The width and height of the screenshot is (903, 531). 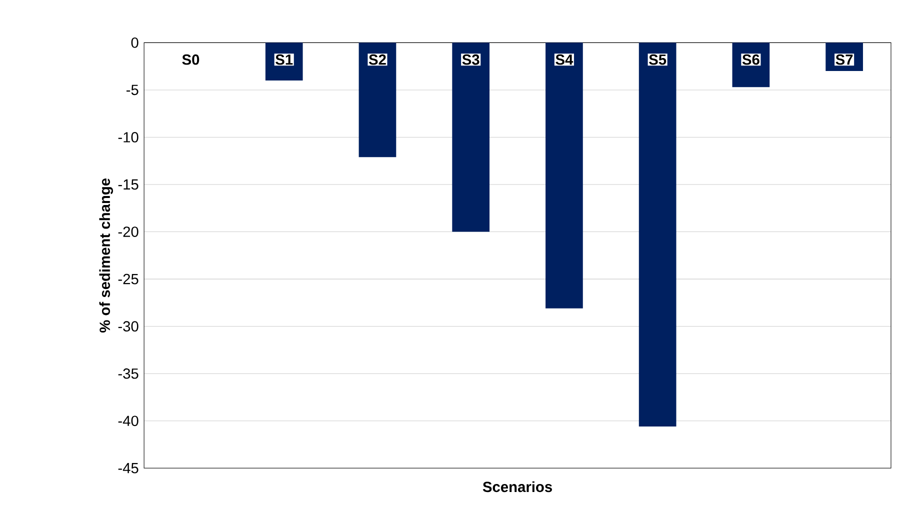 What do you see at coordinates (191, 59) in the screenshot?
I see `x-tick-label: S0` at bounding box center [191, 59].